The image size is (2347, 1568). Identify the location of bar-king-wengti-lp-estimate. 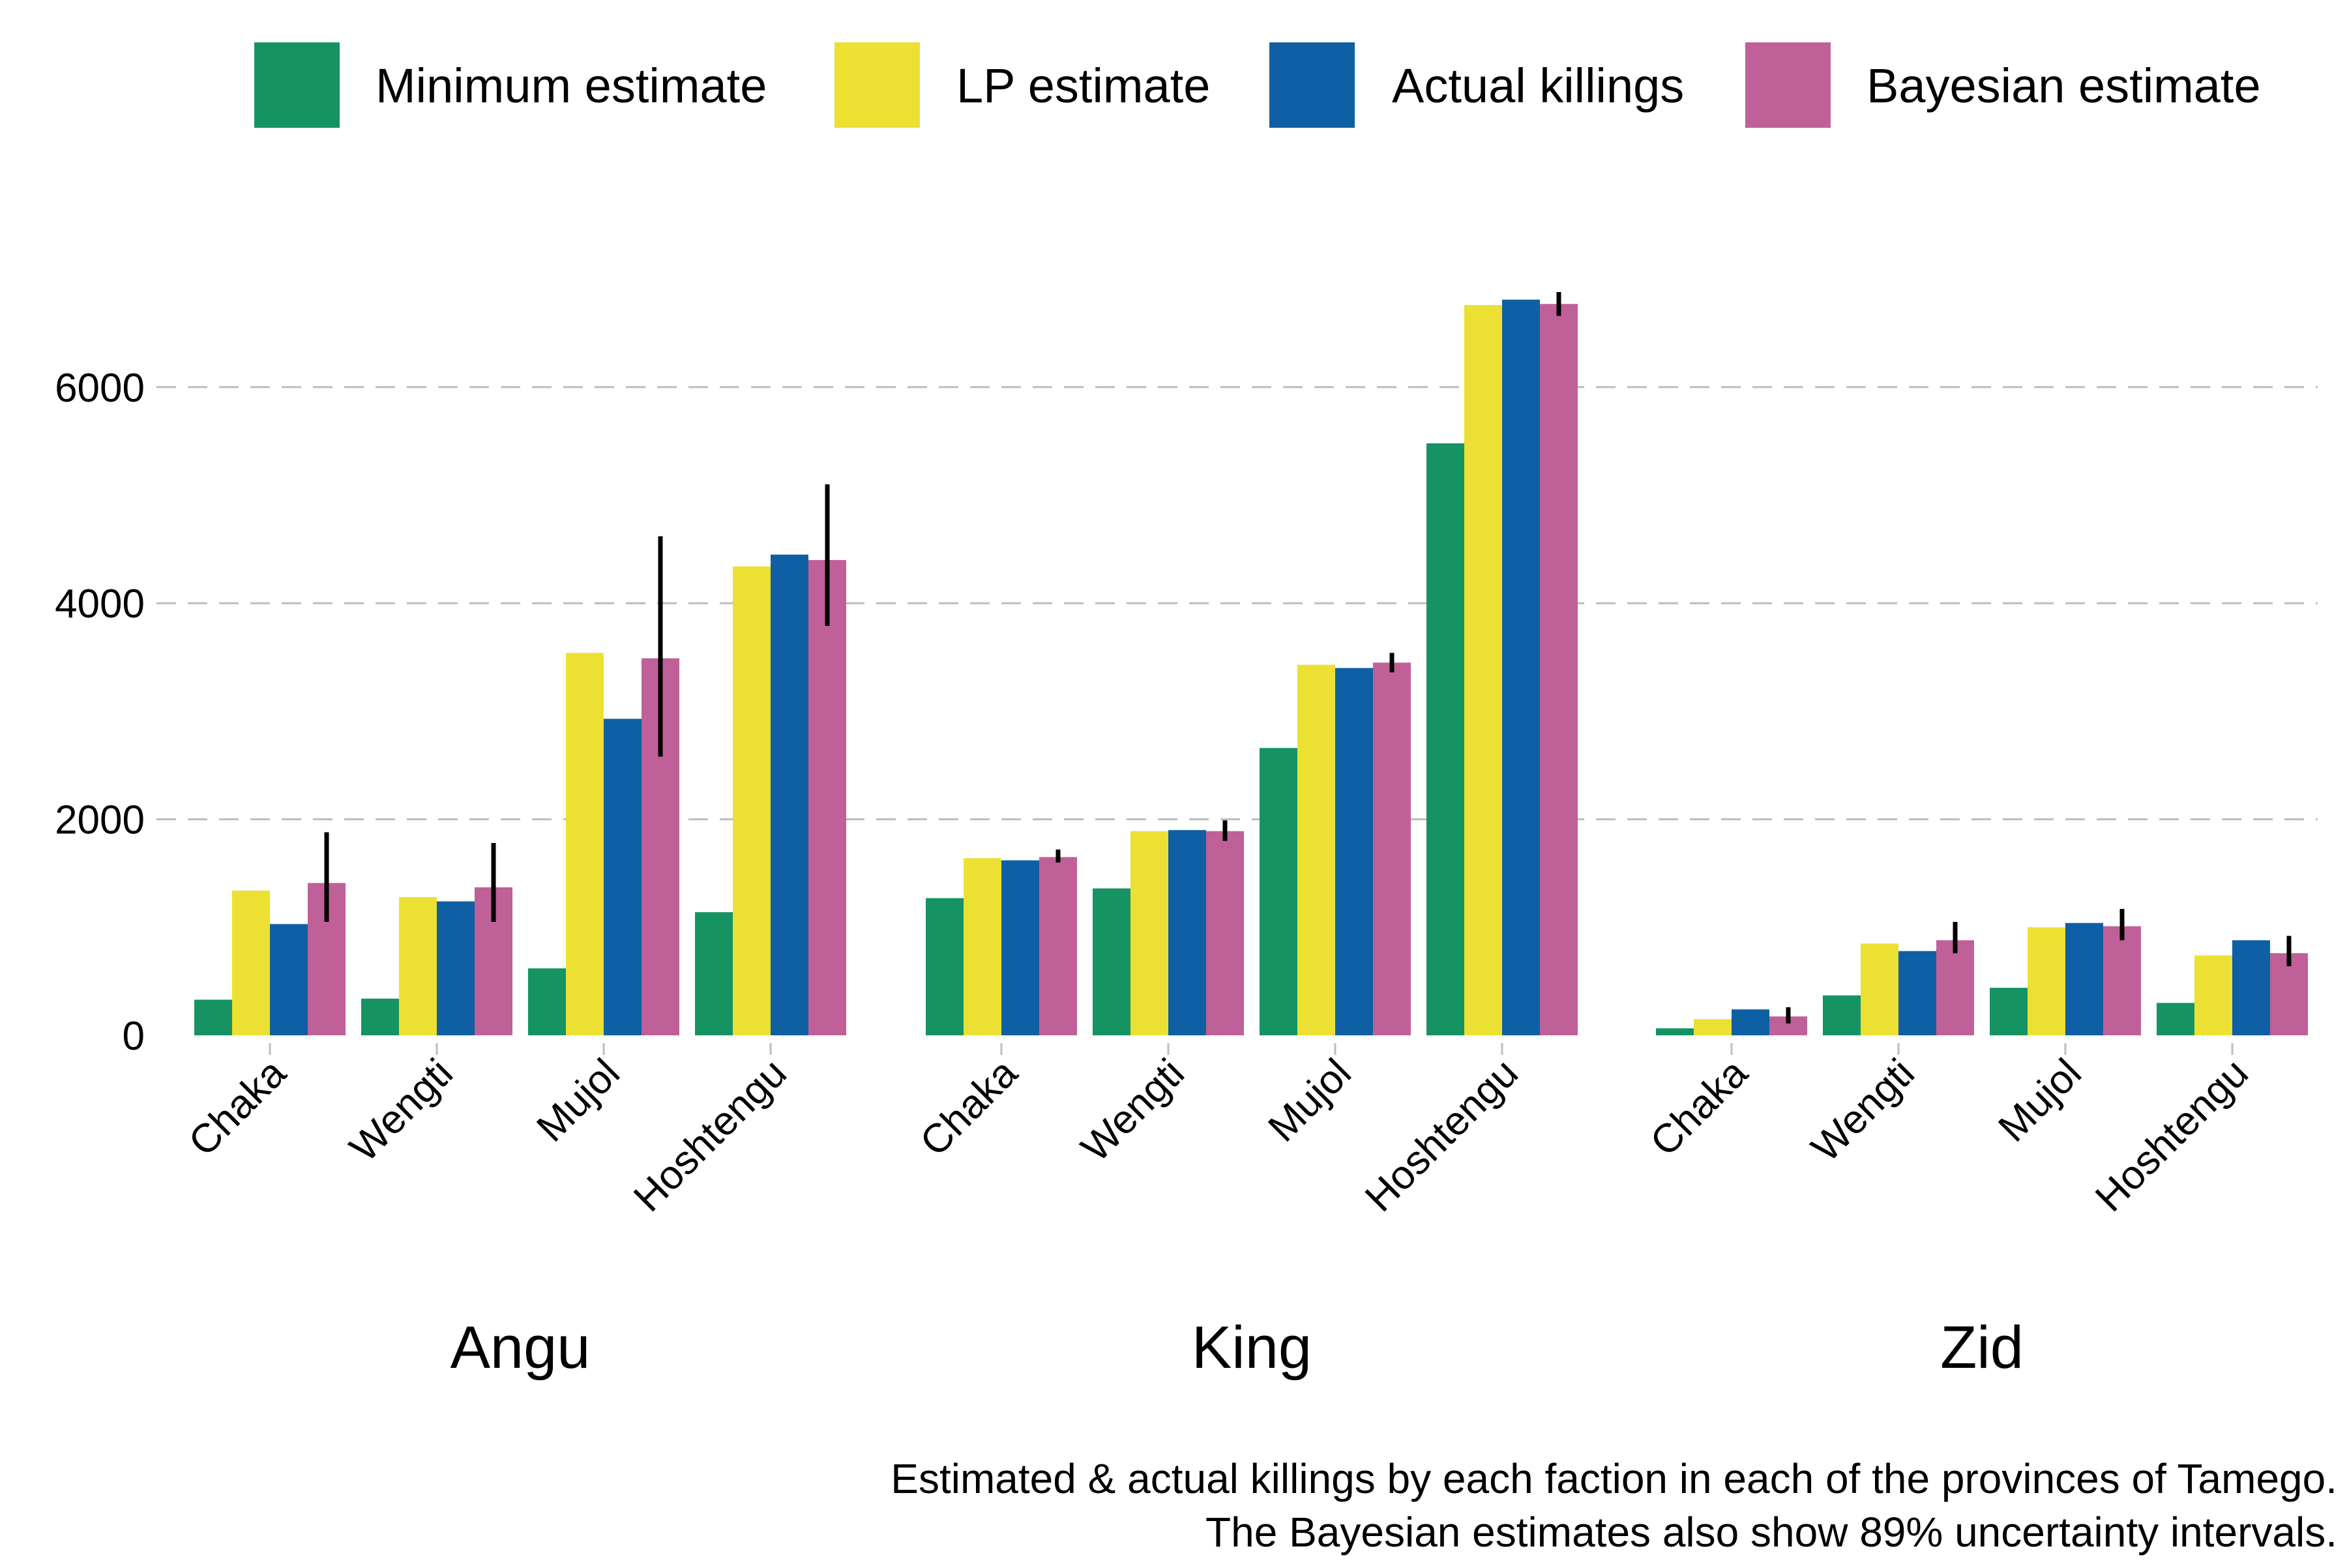
(1149, 933).